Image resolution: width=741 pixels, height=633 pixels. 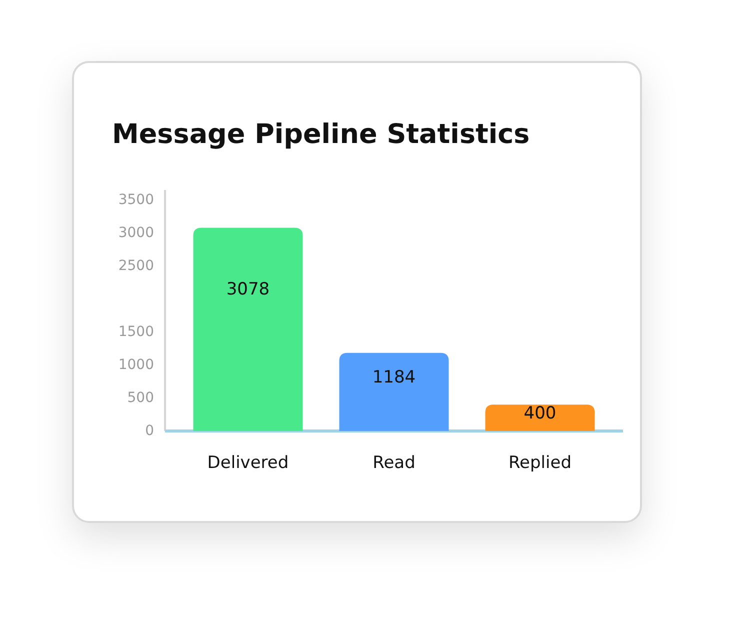 What do you see at coordinates (136, 232) in the screenshot?
I see `y-tick-label: 3000` at bounding box center [136, 232].